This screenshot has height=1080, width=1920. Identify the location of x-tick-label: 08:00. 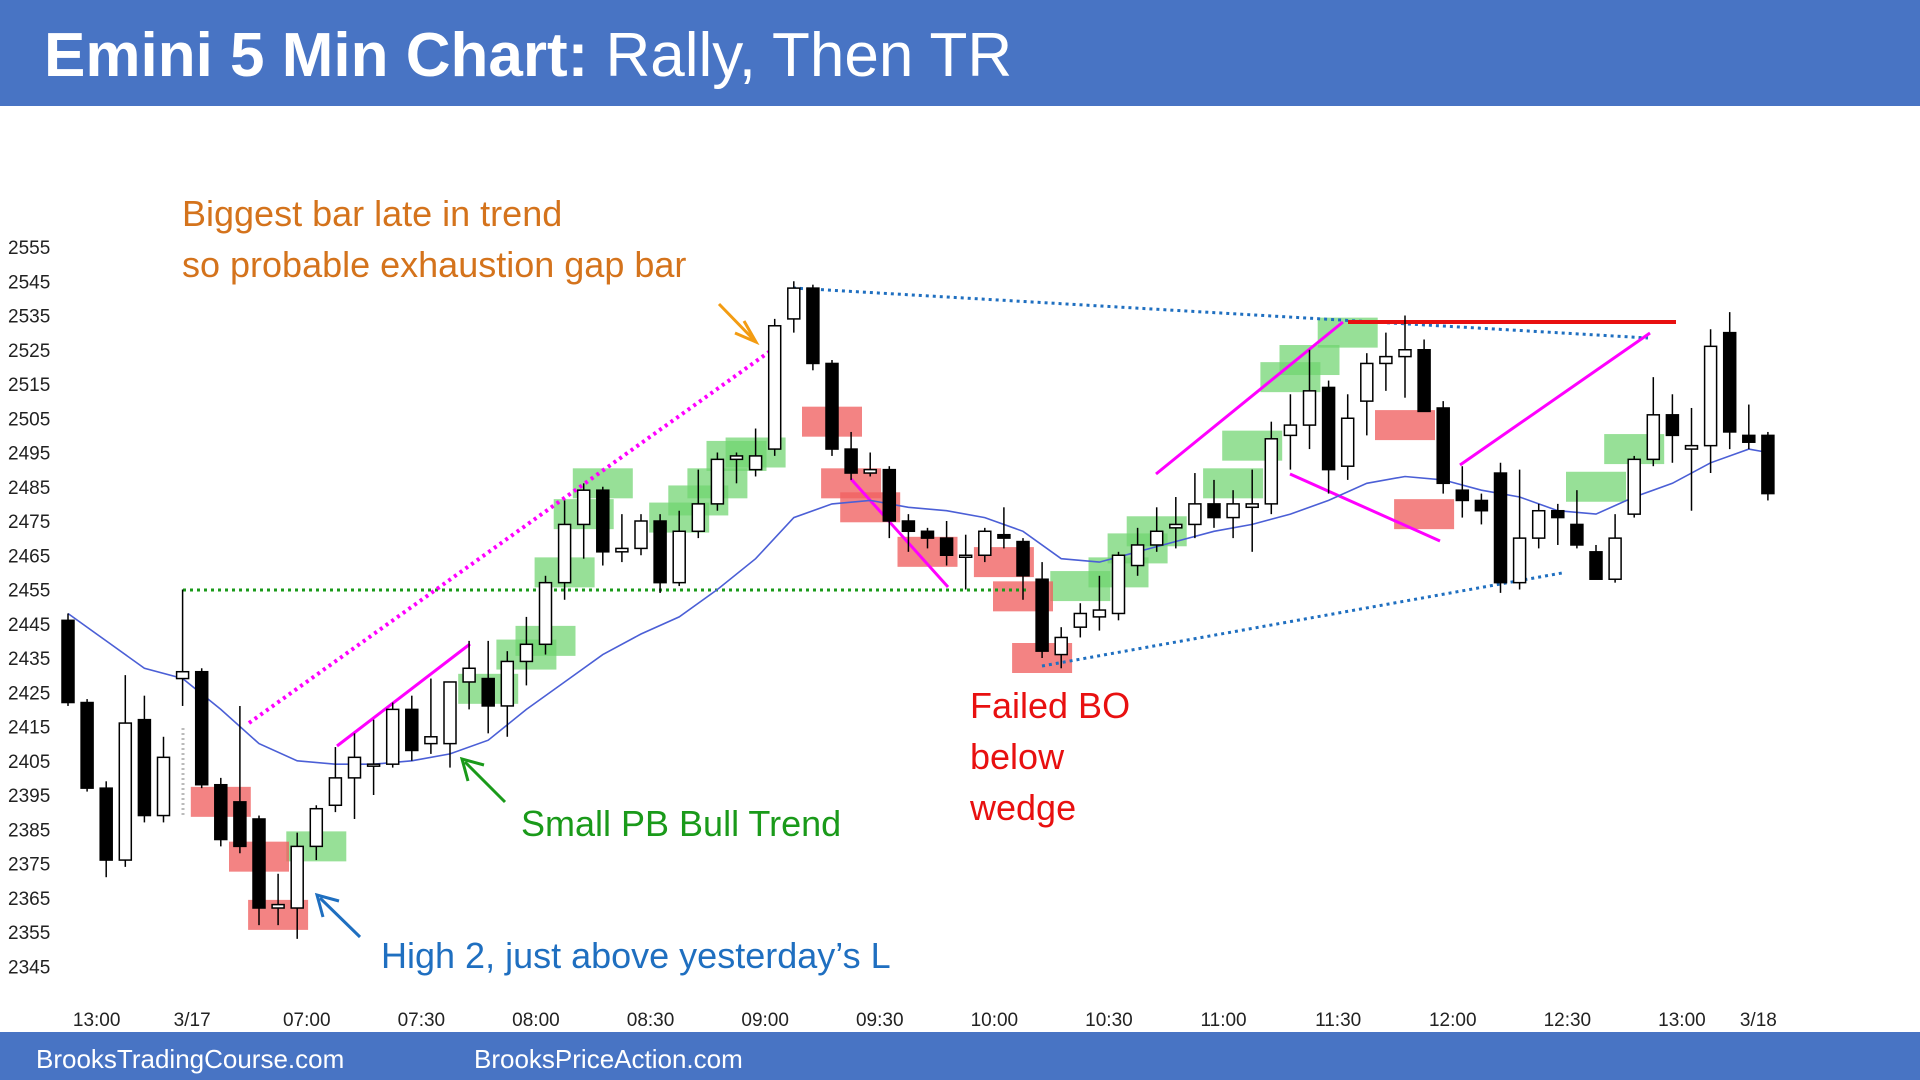
(536, 1020).